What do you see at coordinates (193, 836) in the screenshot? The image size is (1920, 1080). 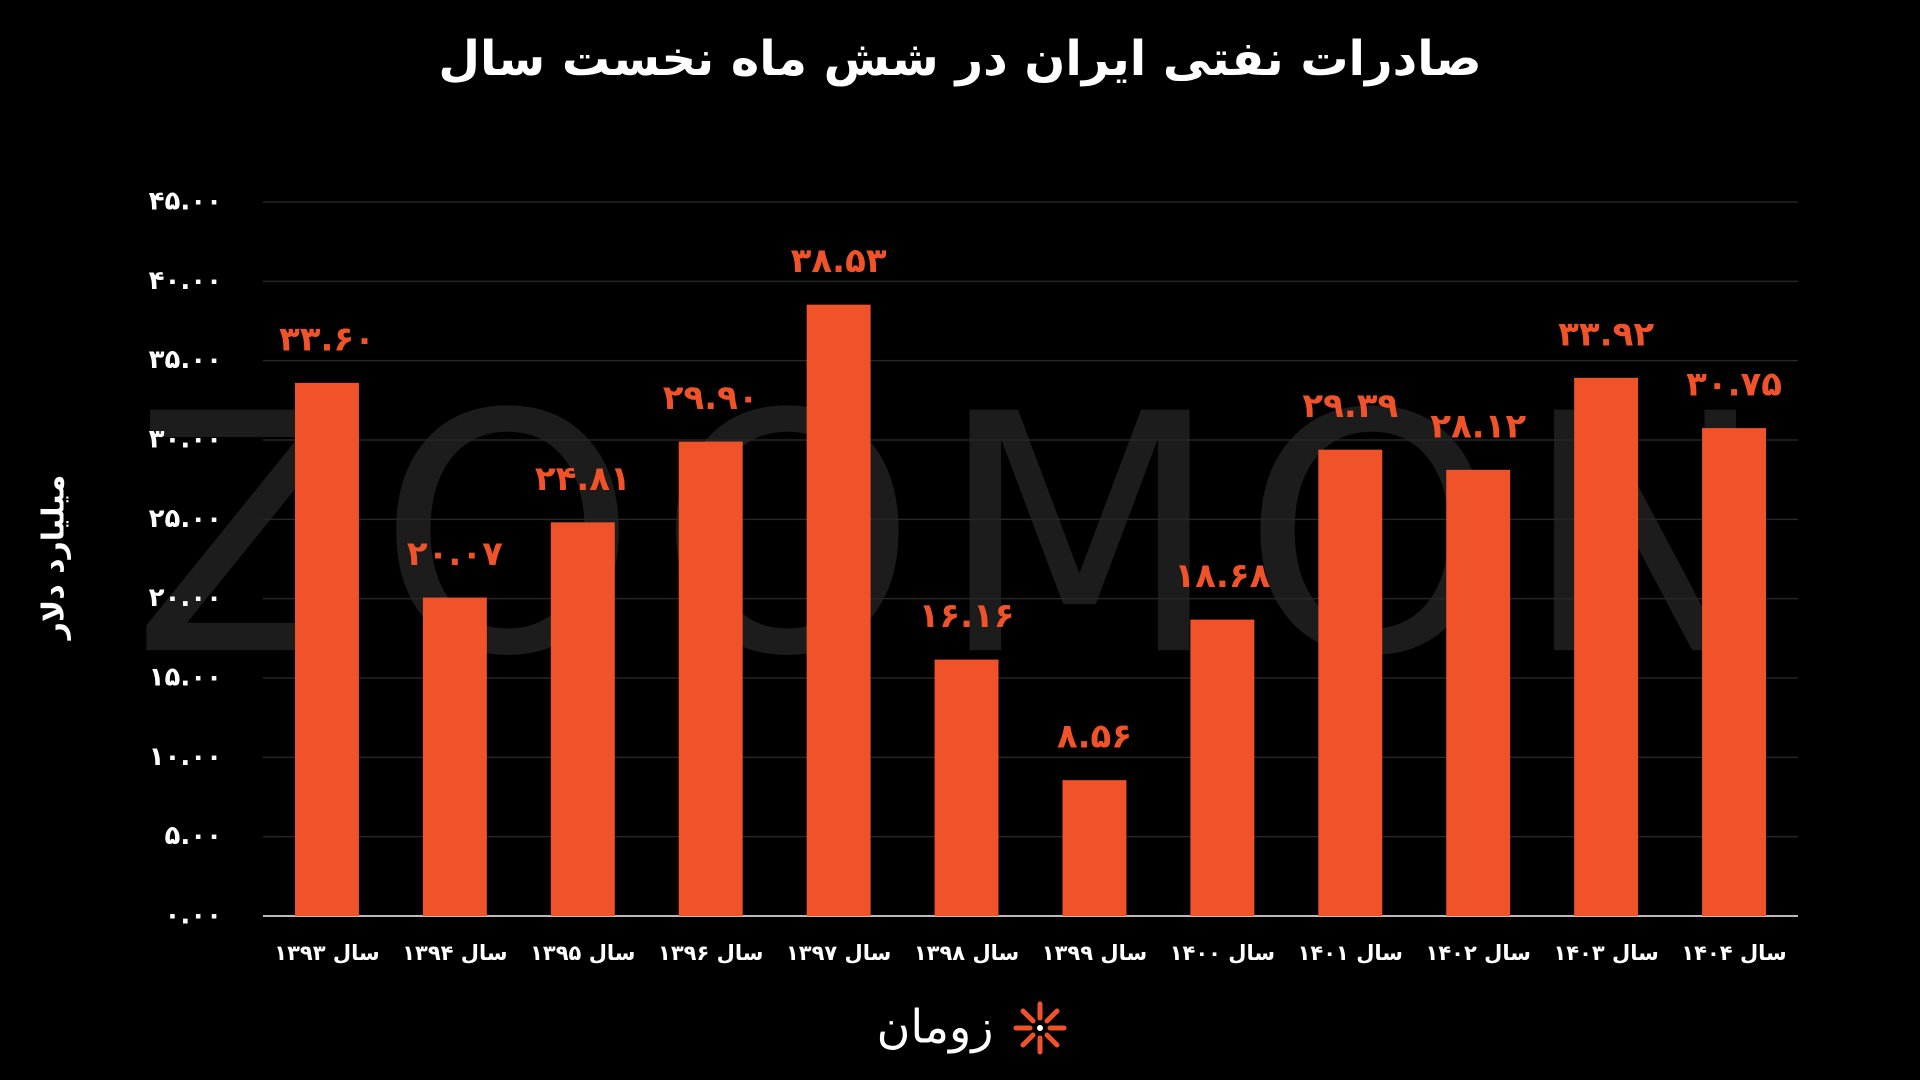 I see `y-tick-label: ۵.۰۰` at bounding box center [193, 836].